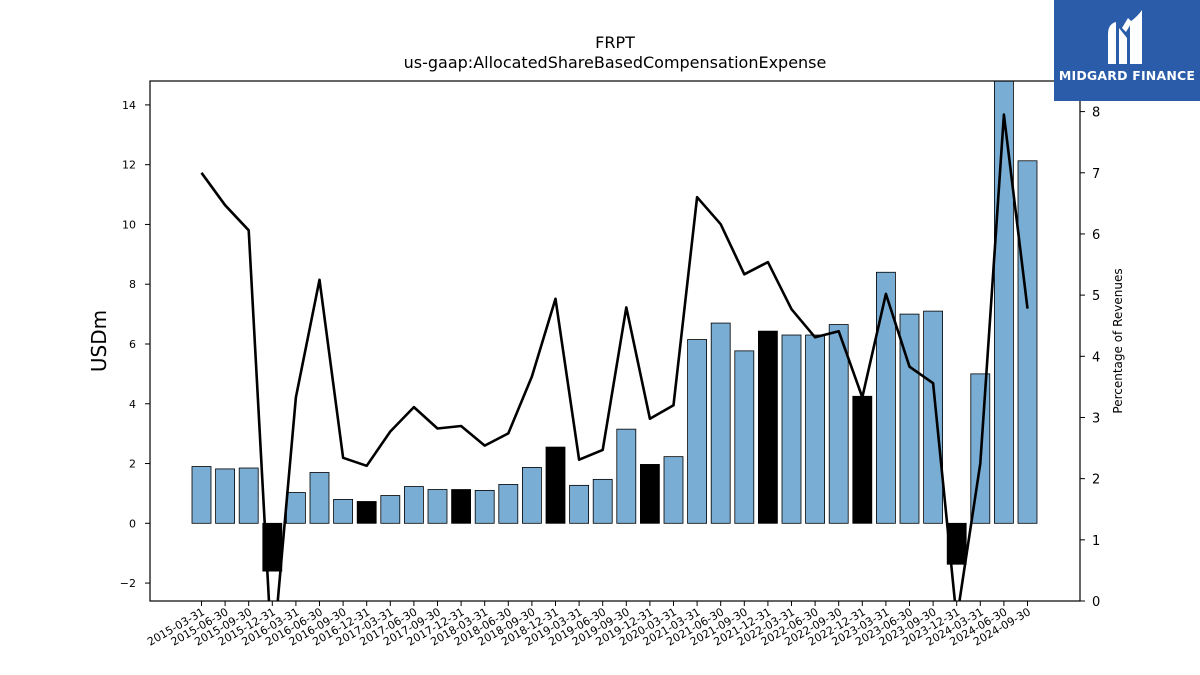  I want to click on brand-logo: MIDGARD FINANCE, so click(1127, 50).